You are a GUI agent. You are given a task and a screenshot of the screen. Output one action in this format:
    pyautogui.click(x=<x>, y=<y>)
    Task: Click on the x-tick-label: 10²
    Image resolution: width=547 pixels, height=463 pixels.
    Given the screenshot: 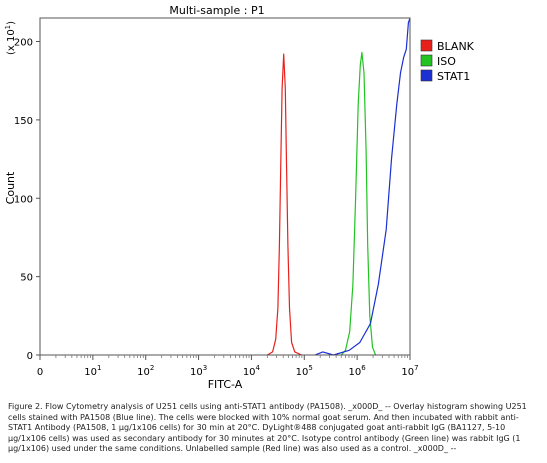 What is the action you would take?
    pyautogui.click(x=145, y=371)
    